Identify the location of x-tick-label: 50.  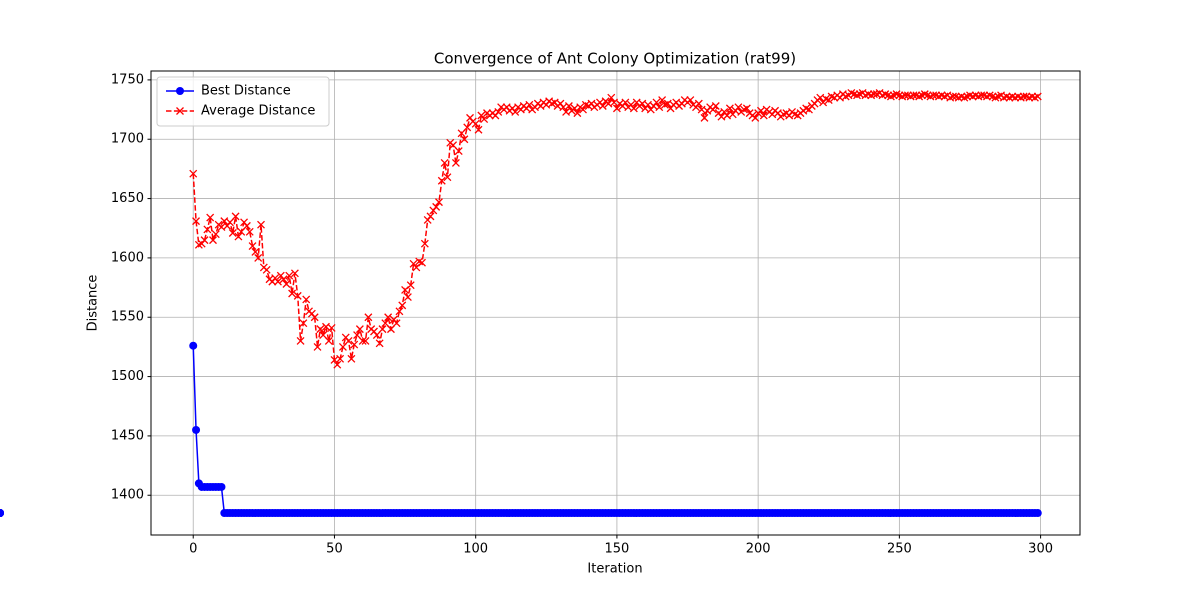
(334, 549).